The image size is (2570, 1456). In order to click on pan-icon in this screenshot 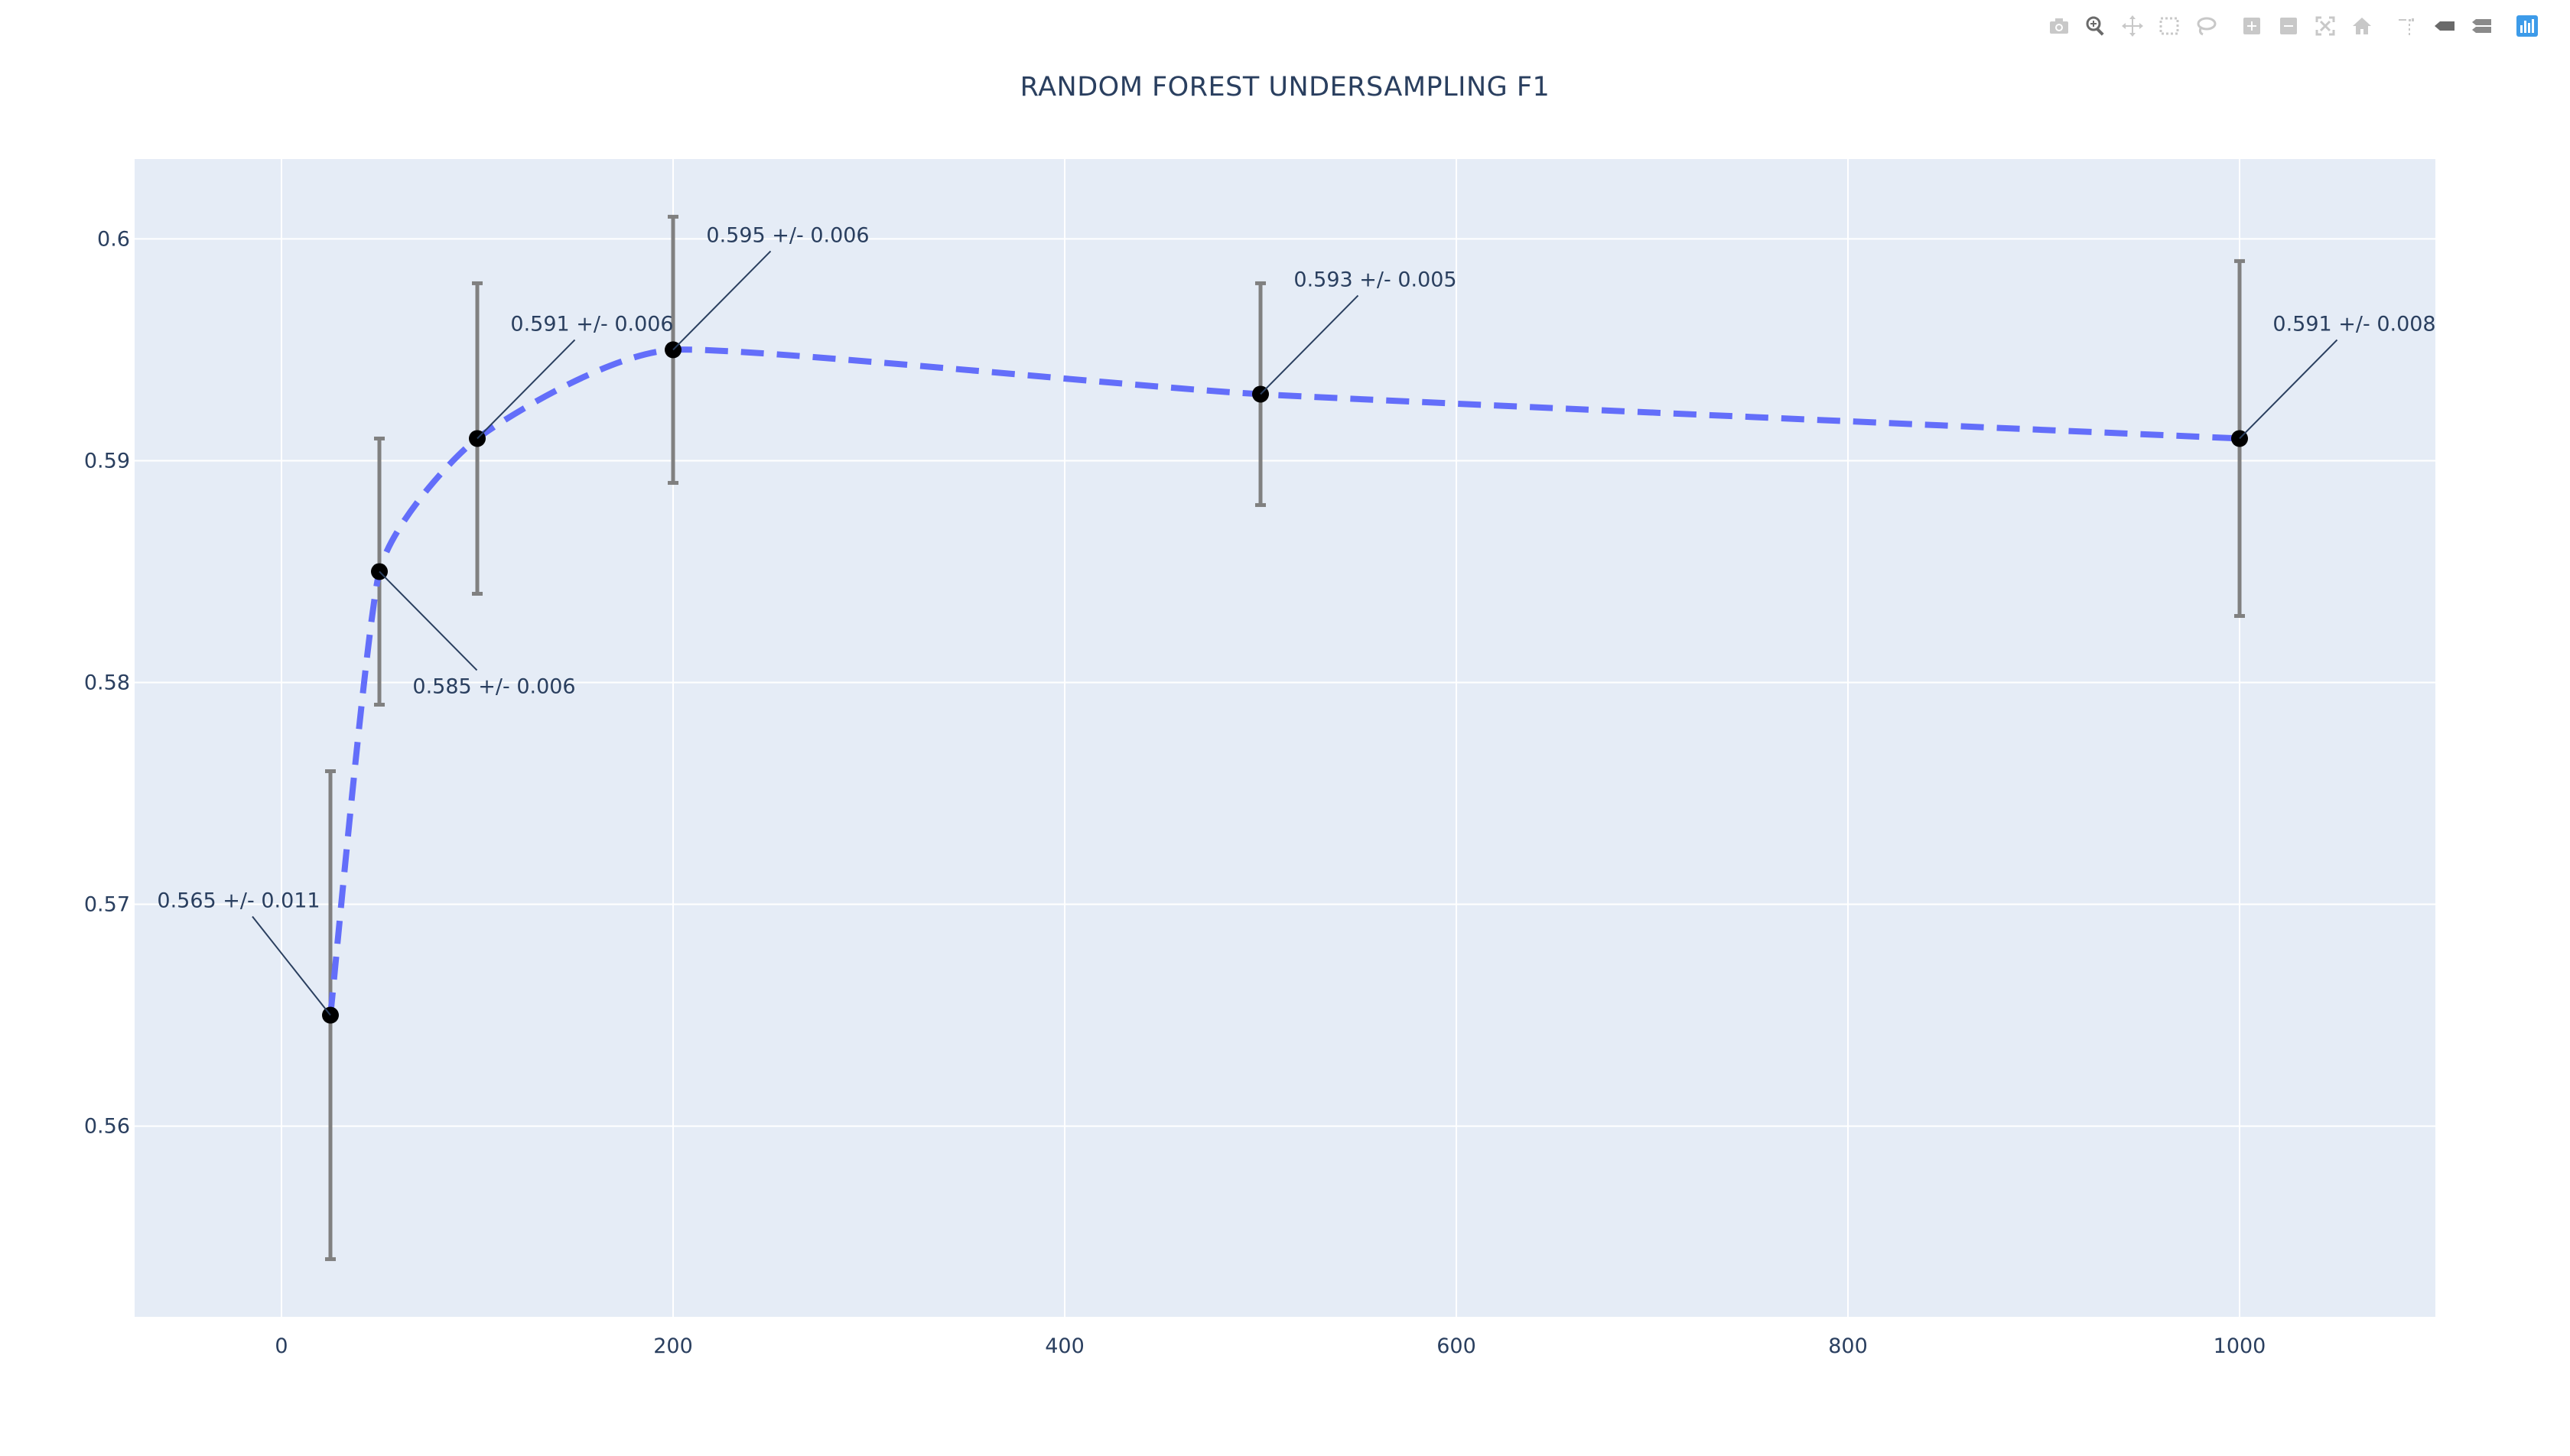, I will do `click(2132, 26)`.